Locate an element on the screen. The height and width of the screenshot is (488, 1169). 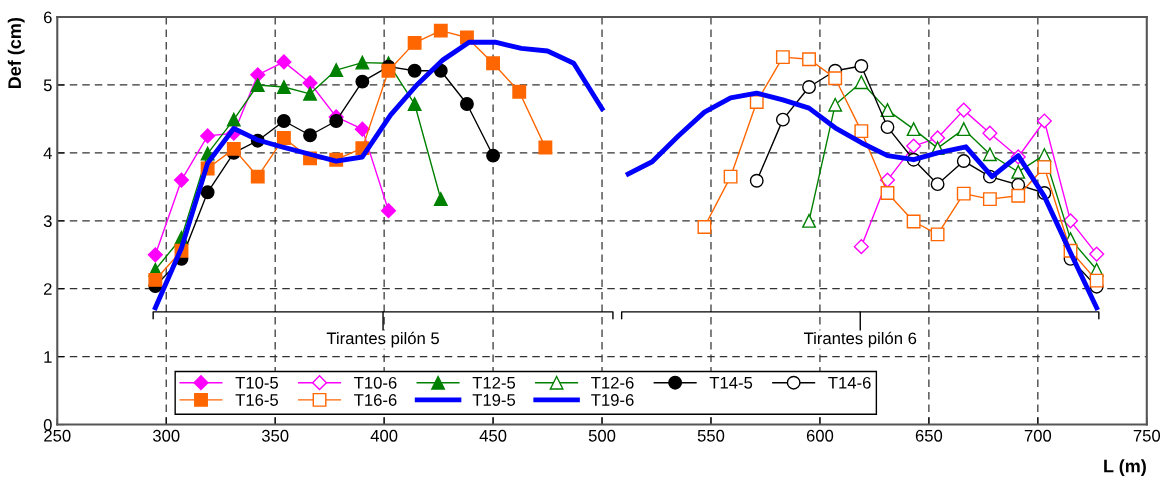
annotation: Tirantes pilón 5 is located at coordinates (383, 339).